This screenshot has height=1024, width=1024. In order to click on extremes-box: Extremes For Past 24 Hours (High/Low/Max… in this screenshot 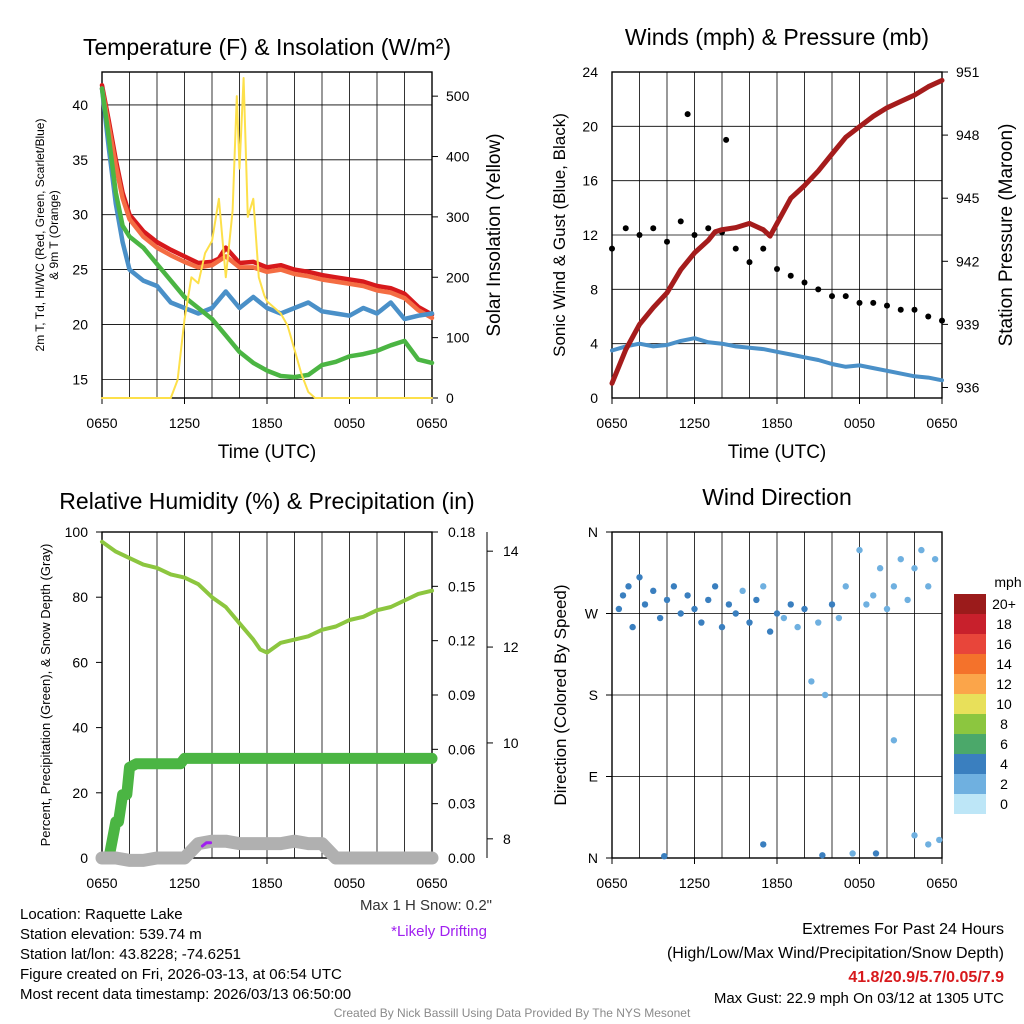, I will do `click(835, 963)`.